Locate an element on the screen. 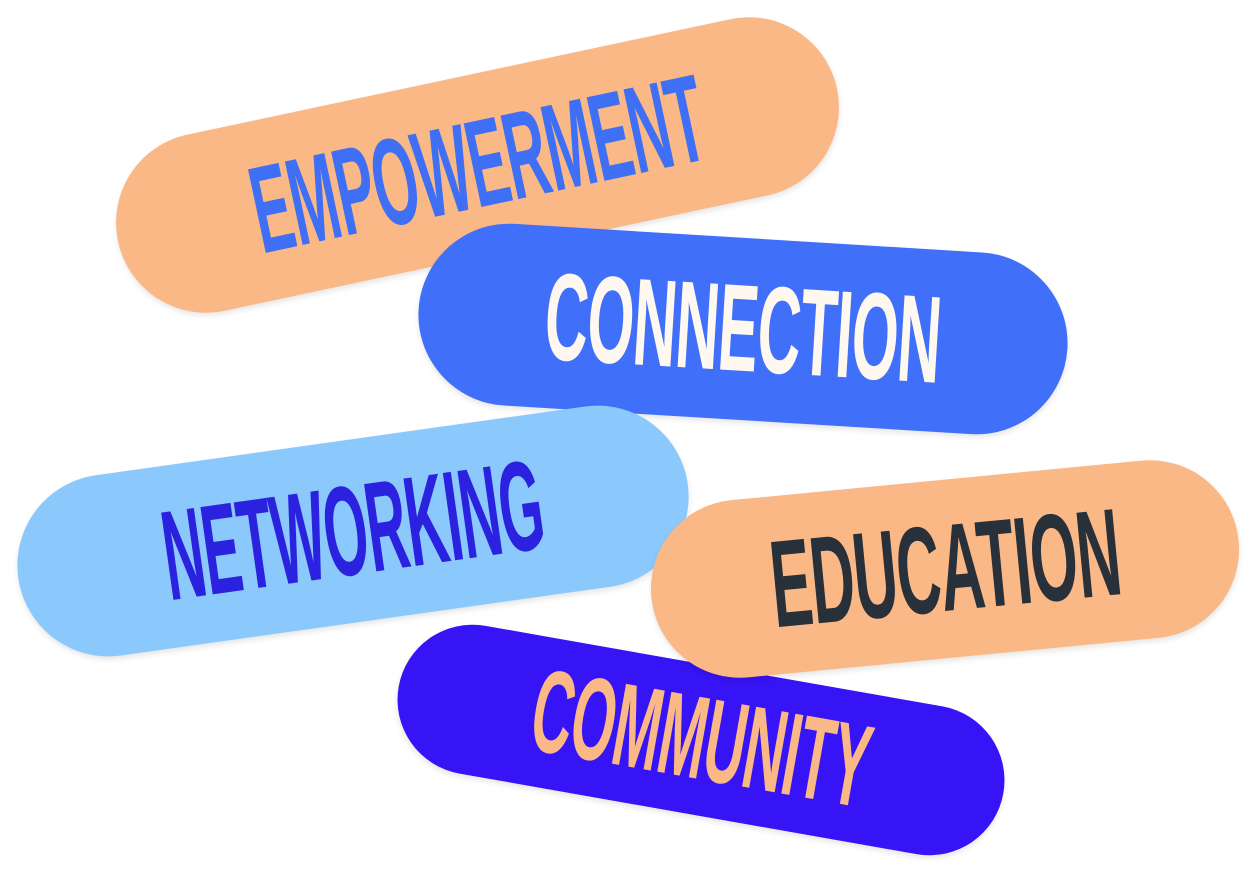 Image resolution: width=1256 pixels, height=892 pixels. pill-connection: CONNECTION is located at coordinates (743, 329).